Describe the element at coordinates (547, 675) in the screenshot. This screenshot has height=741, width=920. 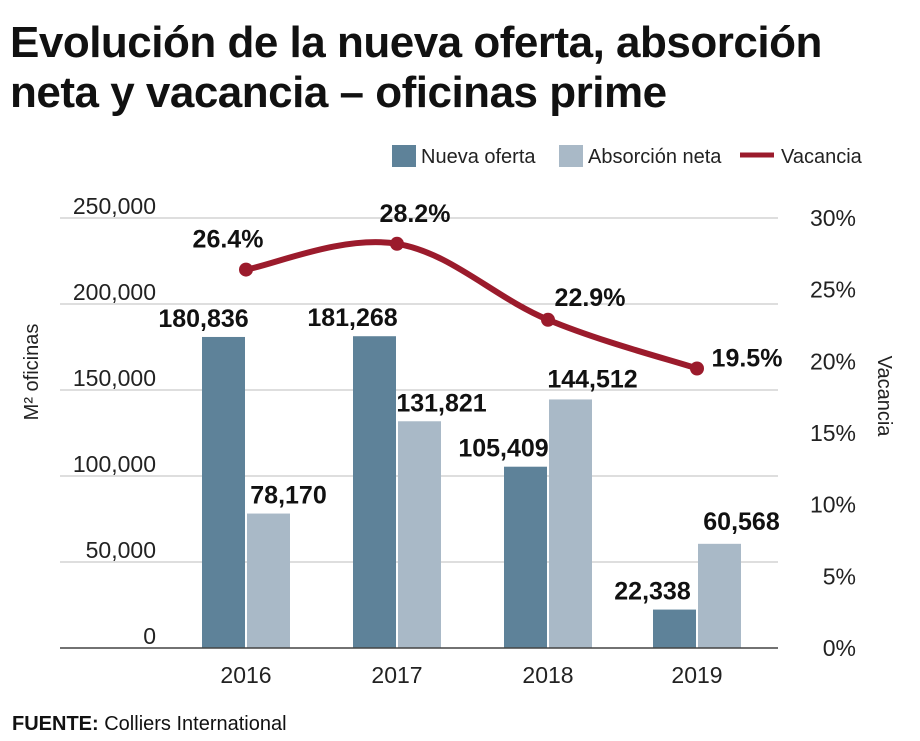
I see `x-tick-label: 2018` at that location.